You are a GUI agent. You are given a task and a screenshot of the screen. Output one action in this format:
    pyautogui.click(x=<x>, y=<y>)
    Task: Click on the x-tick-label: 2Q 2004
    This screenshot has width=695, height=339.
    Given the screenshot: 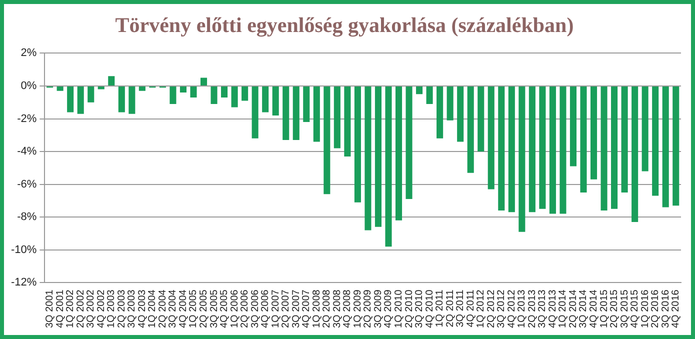 What is the action you would take?
    pyautogui.click(x=162, y=308)
    